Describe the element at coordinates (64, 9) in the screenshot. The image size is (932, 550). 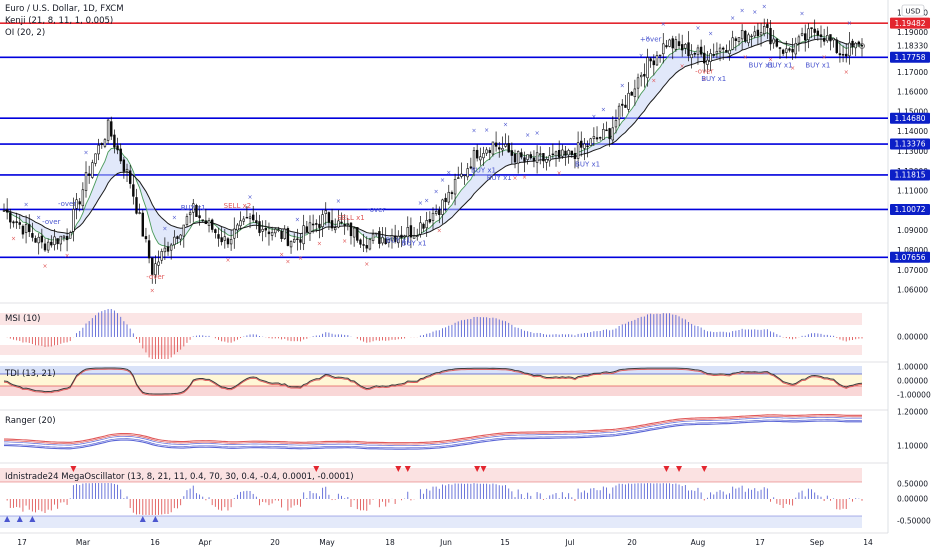
I see `symbol-title: Euro / U.S. Dollar, 1D, FXCM` at that location.